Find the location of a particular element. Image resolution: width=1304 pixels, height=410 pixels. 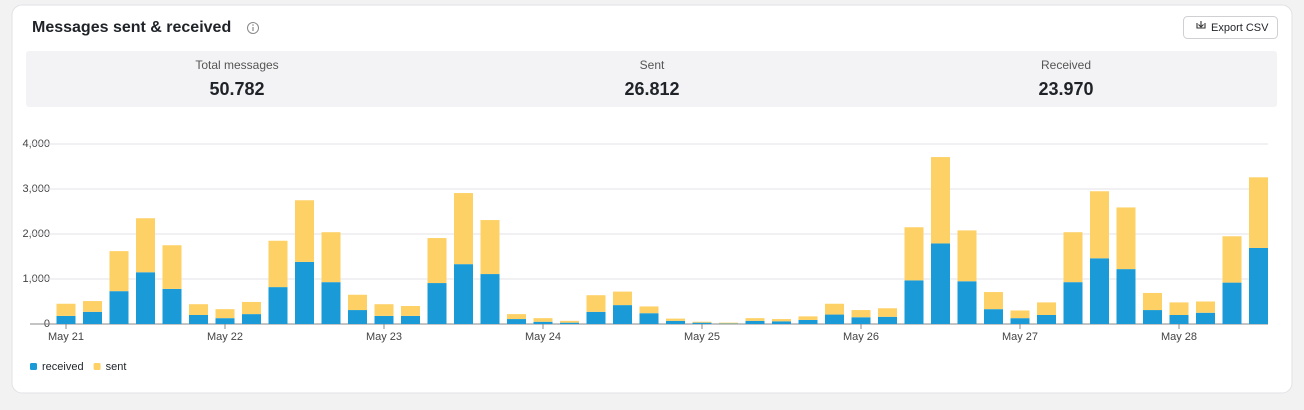

stat-value: 50.782 is located at coordinates (236, 89).